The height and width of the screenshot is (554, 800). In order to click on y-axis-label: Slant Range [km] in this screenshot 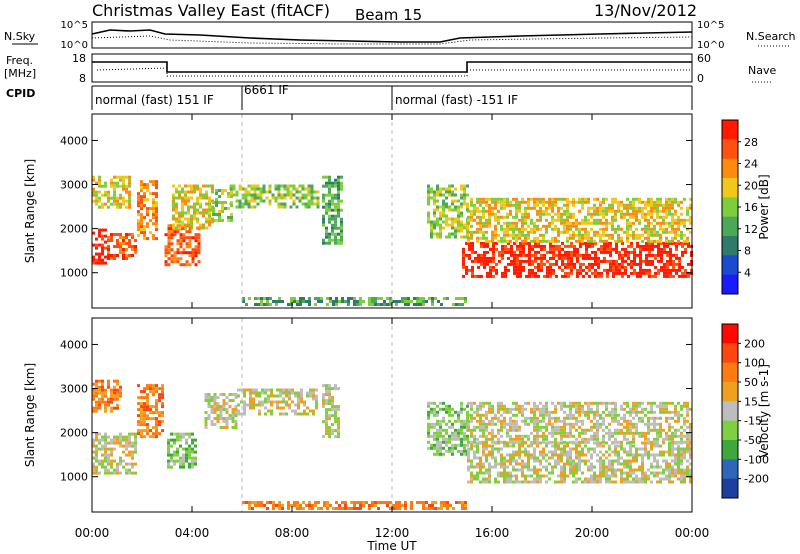, I will do `click(30, 415)`.